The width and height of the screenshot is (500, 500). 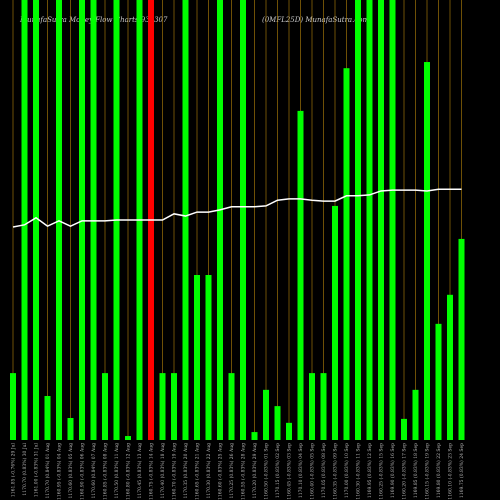 What do you see at coordinates (277, 470) in the screenshot?
I see `x-tick-label: 1170.15 (0.83%) 02 Sep` at bounding box center [277, 470].